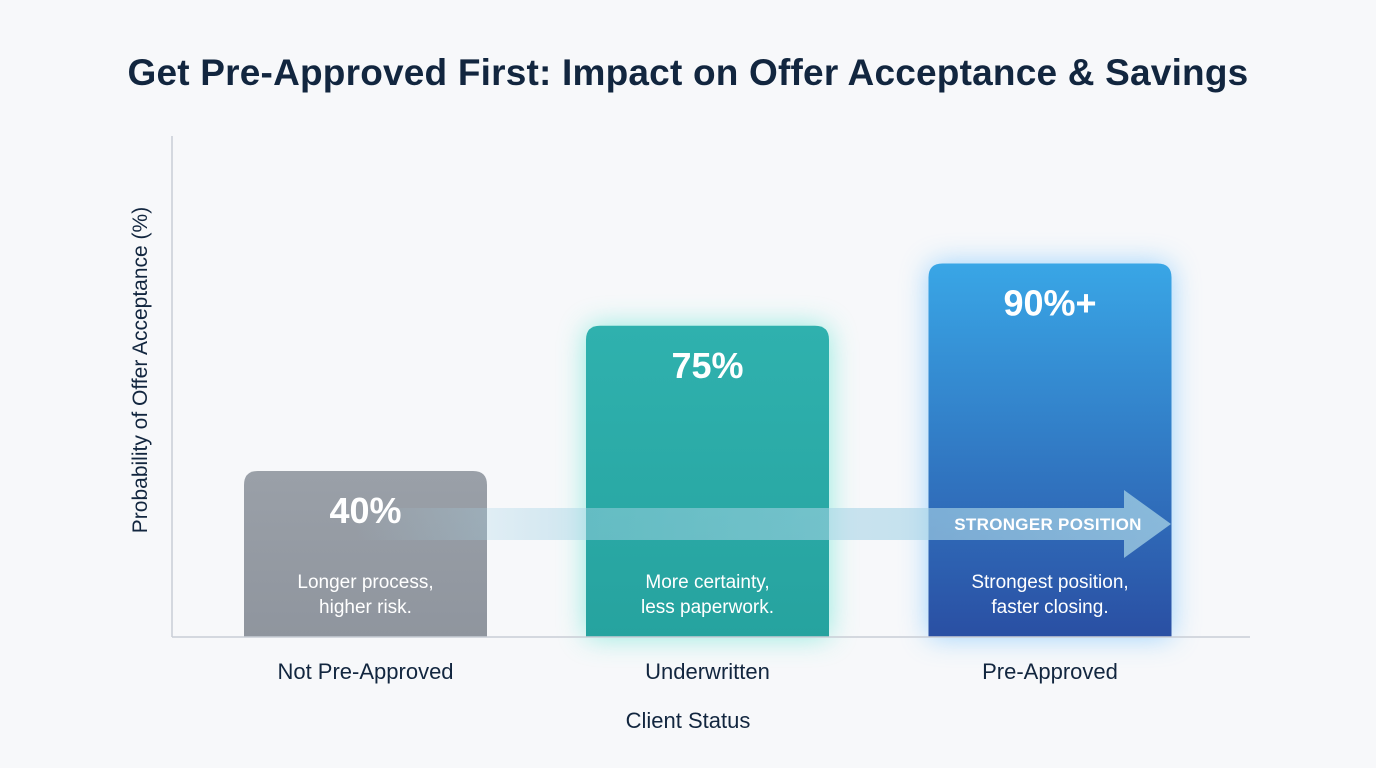  Describe the element at coordinates (1049, 607) in the screenshot. I see `bar-note-line: faster closing.` at that location.